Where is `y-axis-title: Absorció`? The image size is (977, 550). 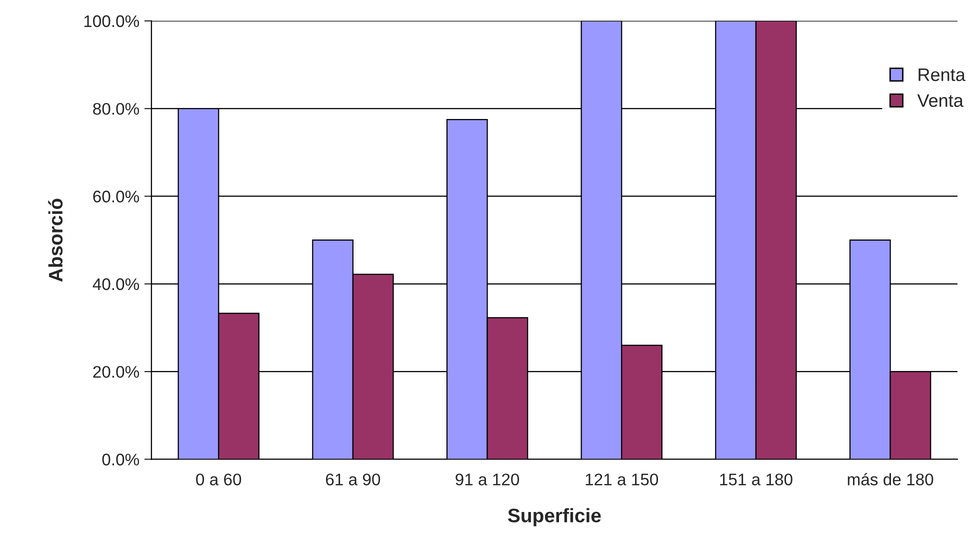 y-axis-title: Absorció is located at coordinates (55, 240).